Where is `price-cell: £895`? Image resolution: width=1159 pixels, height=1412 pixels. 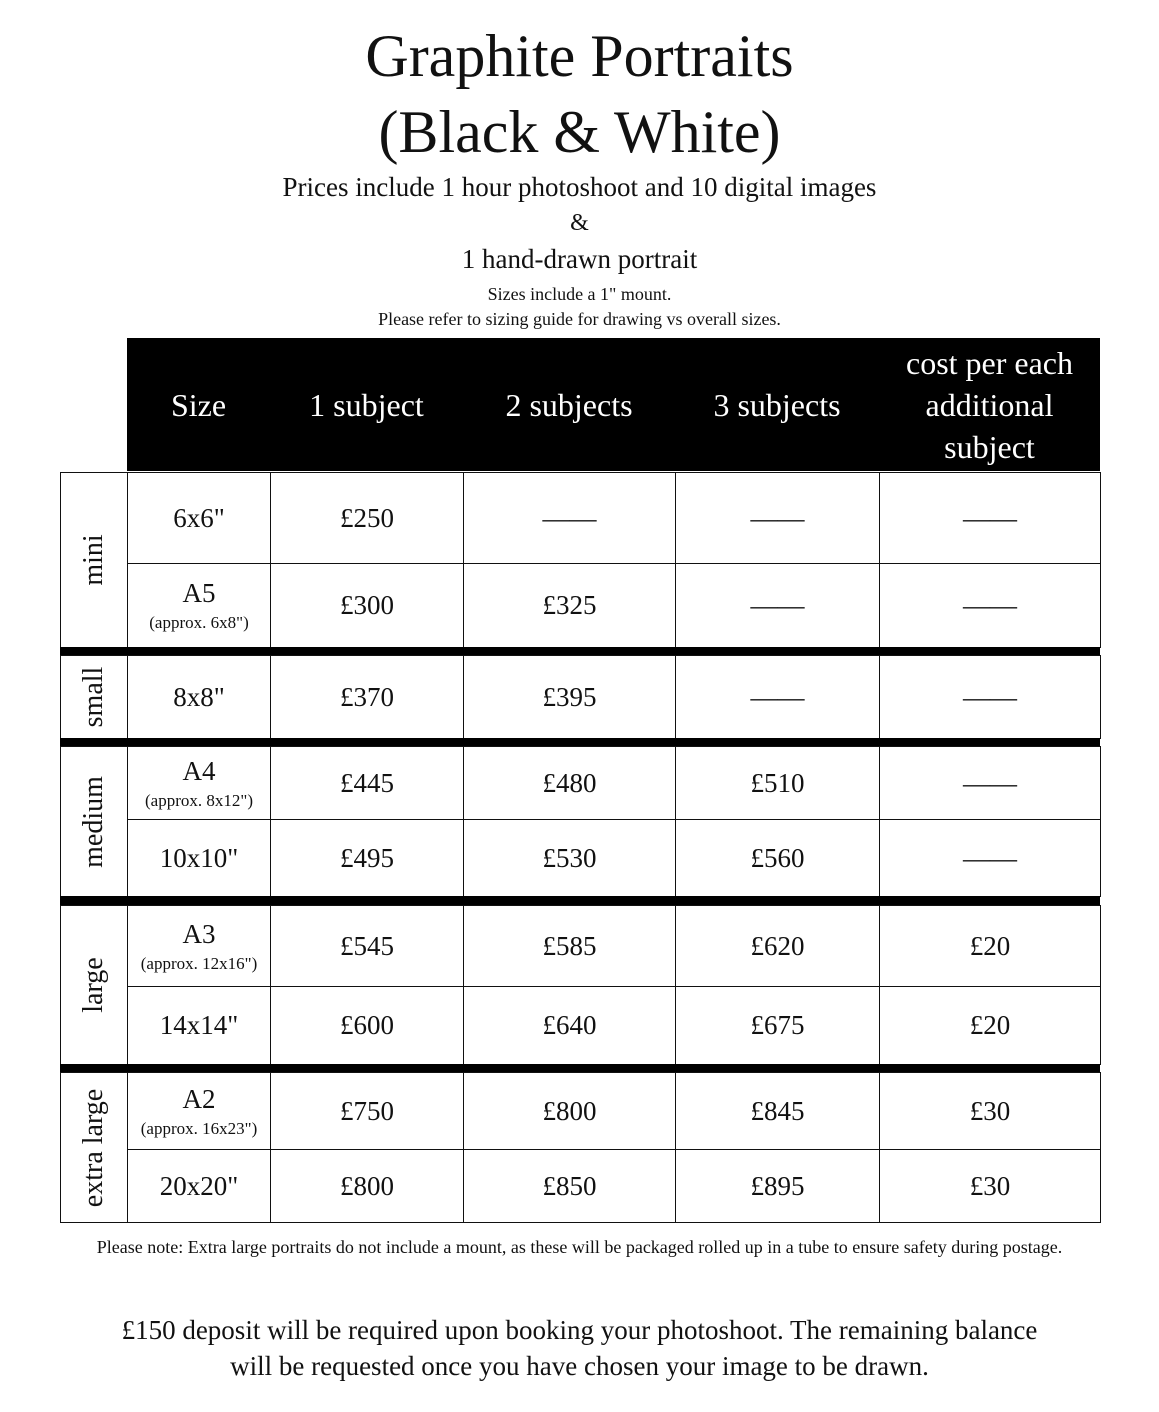 price-cell: £895 is located at coordinates (777, 1186).